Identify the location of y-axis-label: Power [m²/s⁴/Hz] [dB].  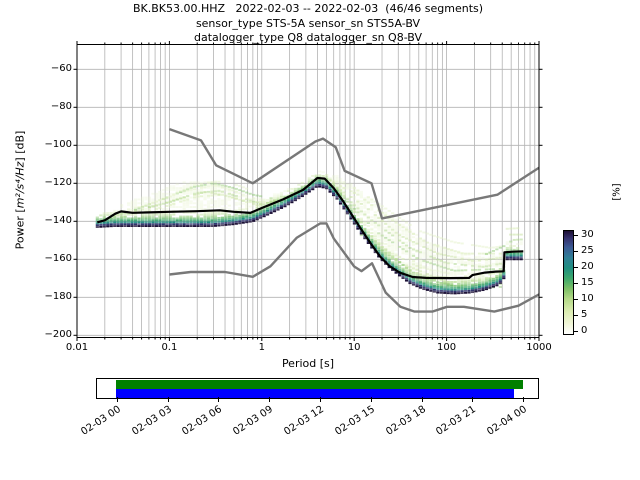
(20, 190).